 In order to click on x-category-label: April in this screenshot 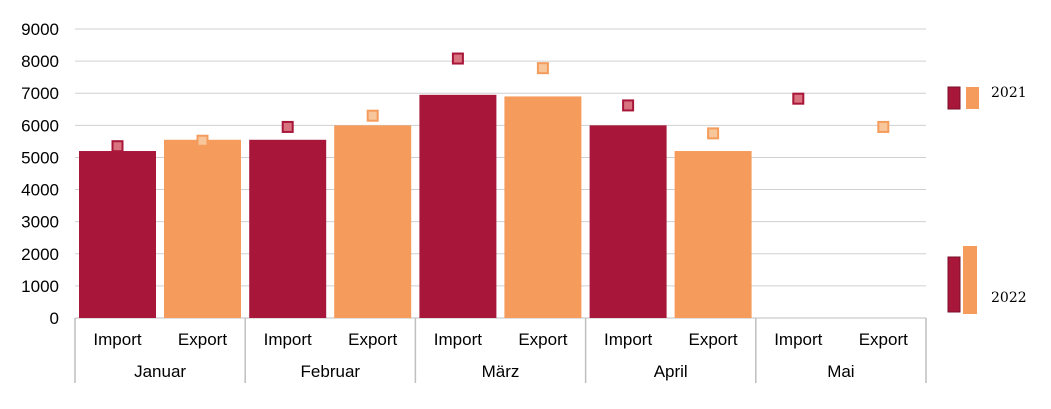, I will do `click(671, 371)`.